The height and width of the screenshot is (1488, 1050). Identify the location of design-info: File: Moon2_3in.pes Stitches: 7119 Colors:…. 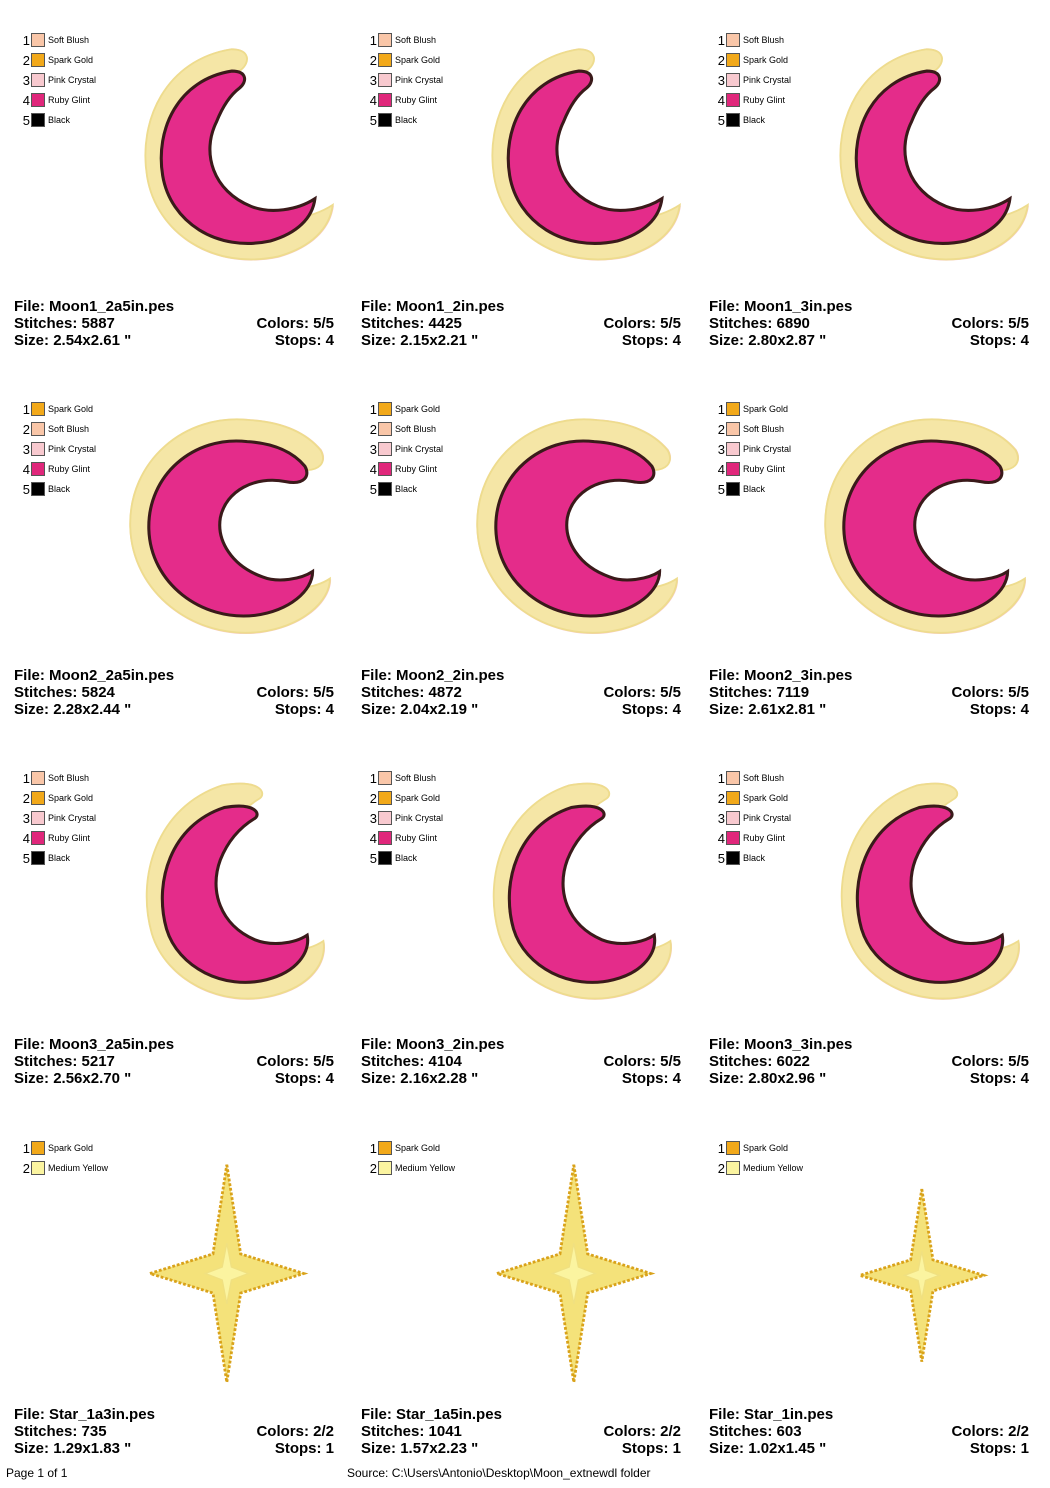
(869, 692).